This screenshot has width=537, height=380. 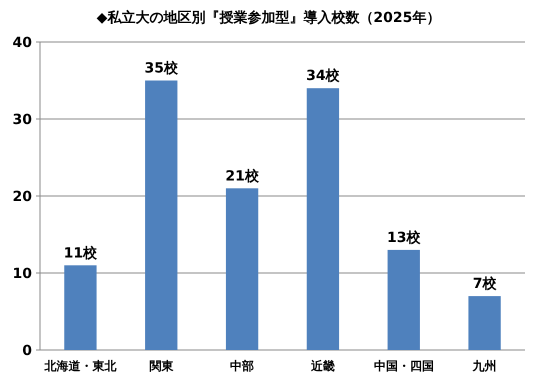 I want to click on x-tick-label: 関東, so click(x=161, y=366).